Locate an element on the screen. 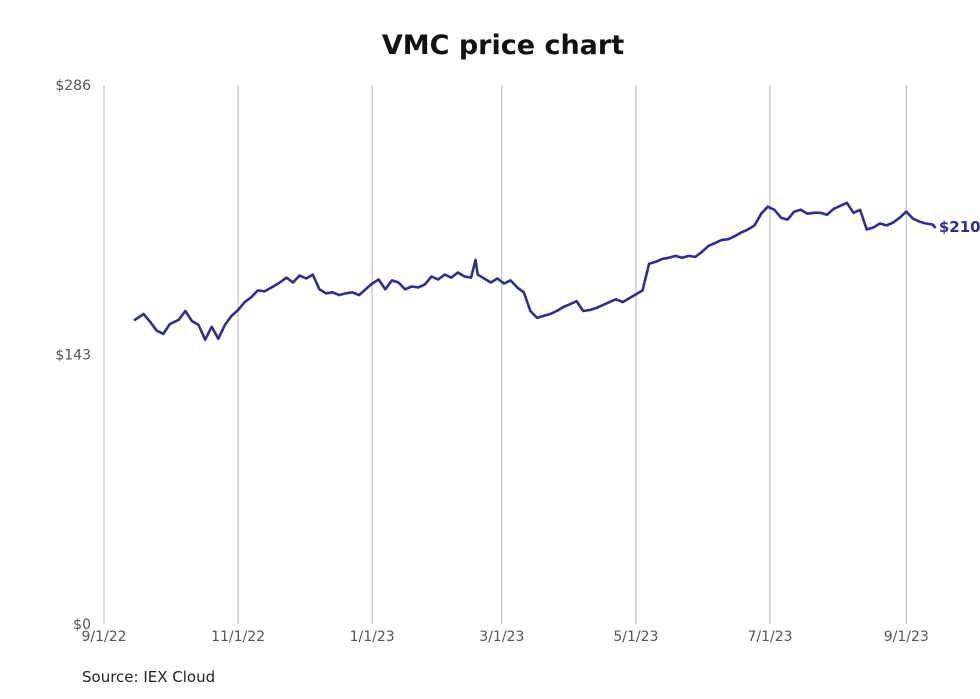 The image size is (980, 699). x-tick-label: 3/1/23 is located at coordinates (501, 637).